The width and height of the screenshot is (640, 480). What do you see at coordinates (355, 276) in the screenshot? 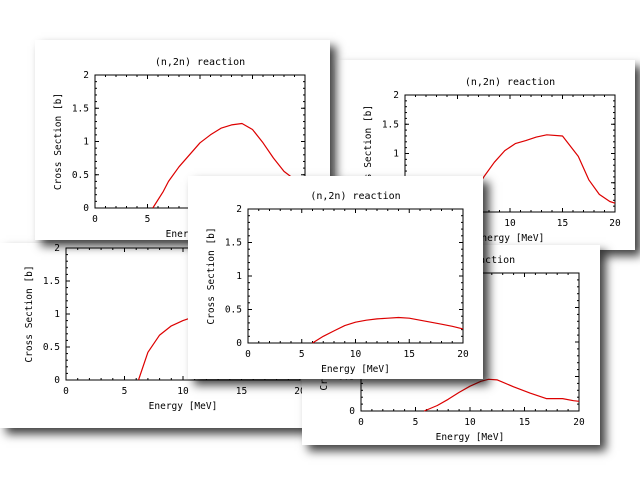
I see `plot-frame` at bounding box center [355, 276].